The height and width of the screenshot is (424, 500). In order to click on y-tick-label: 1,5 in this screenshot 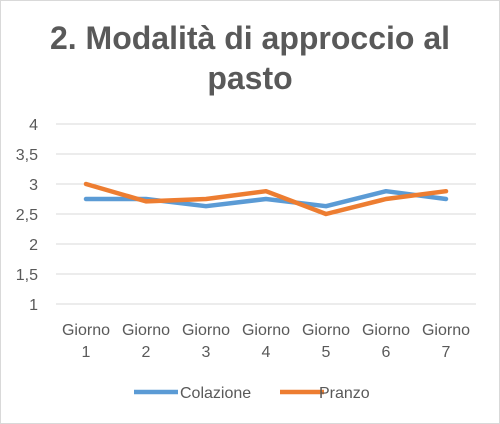, I will do `click(27, 275)`.